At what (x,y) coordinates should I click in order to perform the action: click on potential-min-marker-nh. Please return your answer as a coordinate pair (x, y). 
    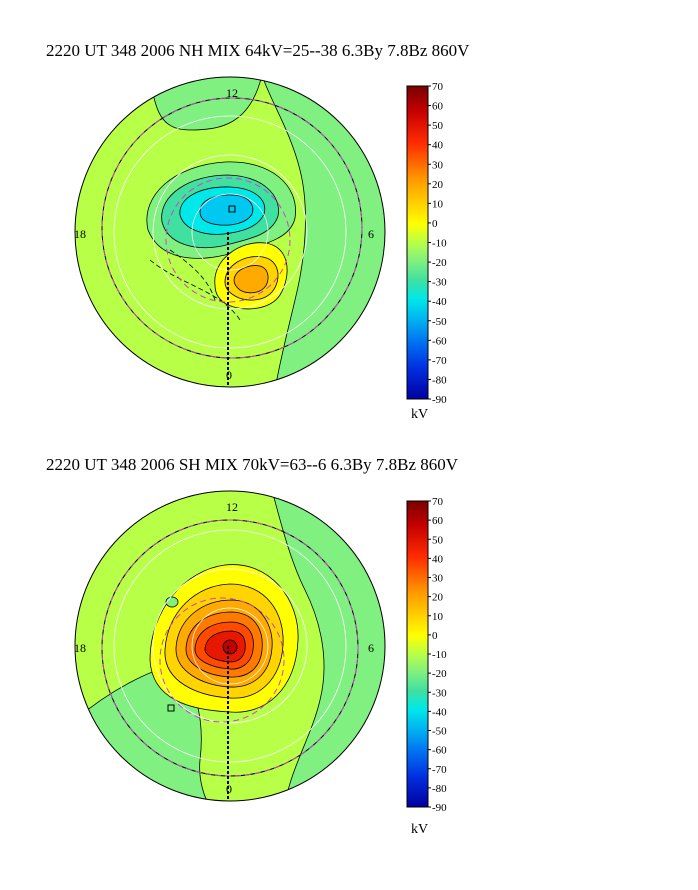
    Looking at the image, I should click on (232, 209).